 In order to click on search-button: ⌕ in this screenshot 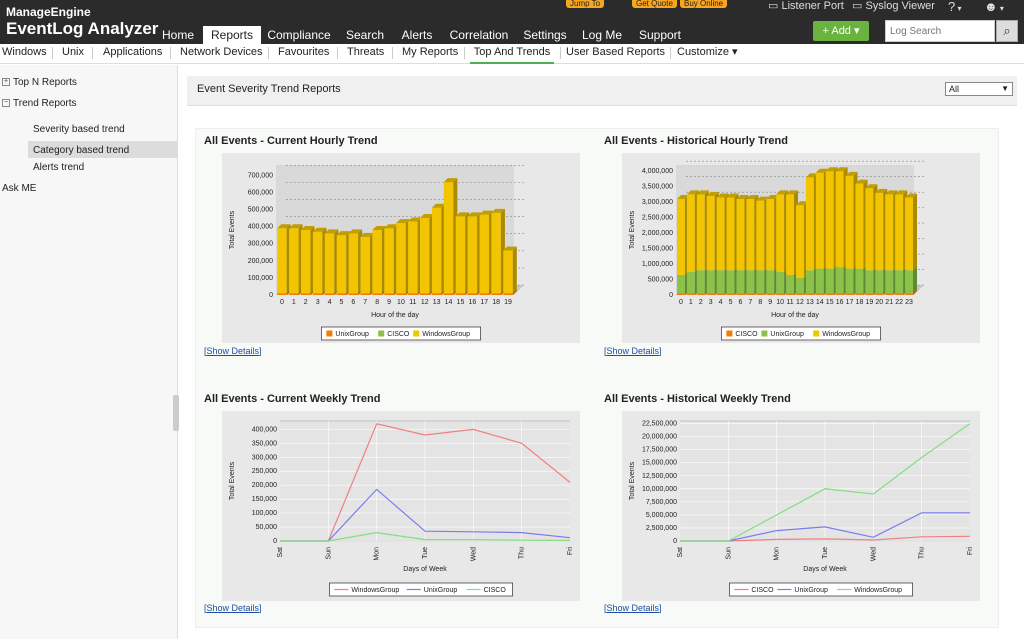, I will do `click(1007, 31)`.